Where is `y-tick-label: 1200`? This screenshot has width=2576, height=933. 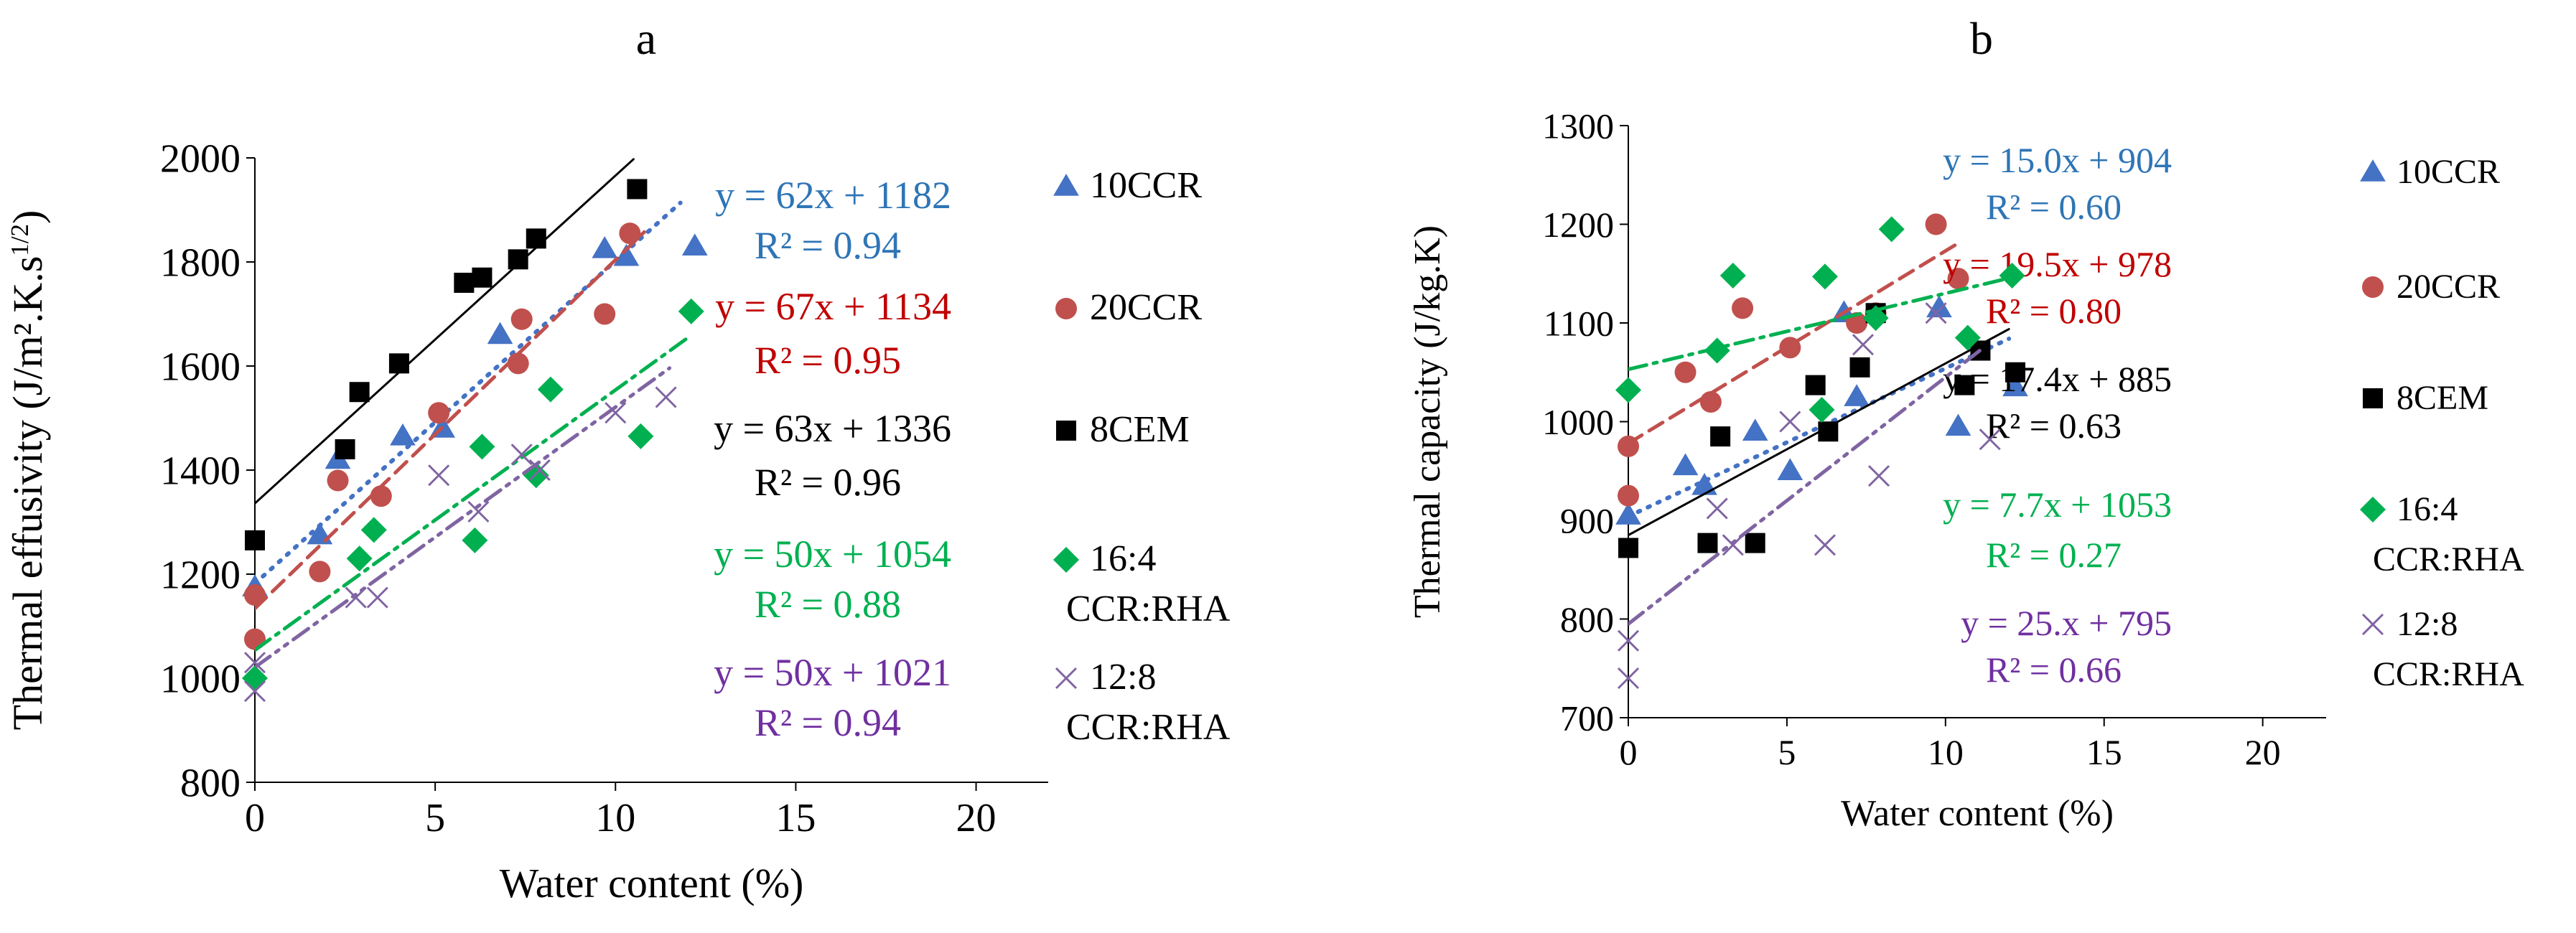 y-tick-label: 1200 is located at coordinates (1578, 225).